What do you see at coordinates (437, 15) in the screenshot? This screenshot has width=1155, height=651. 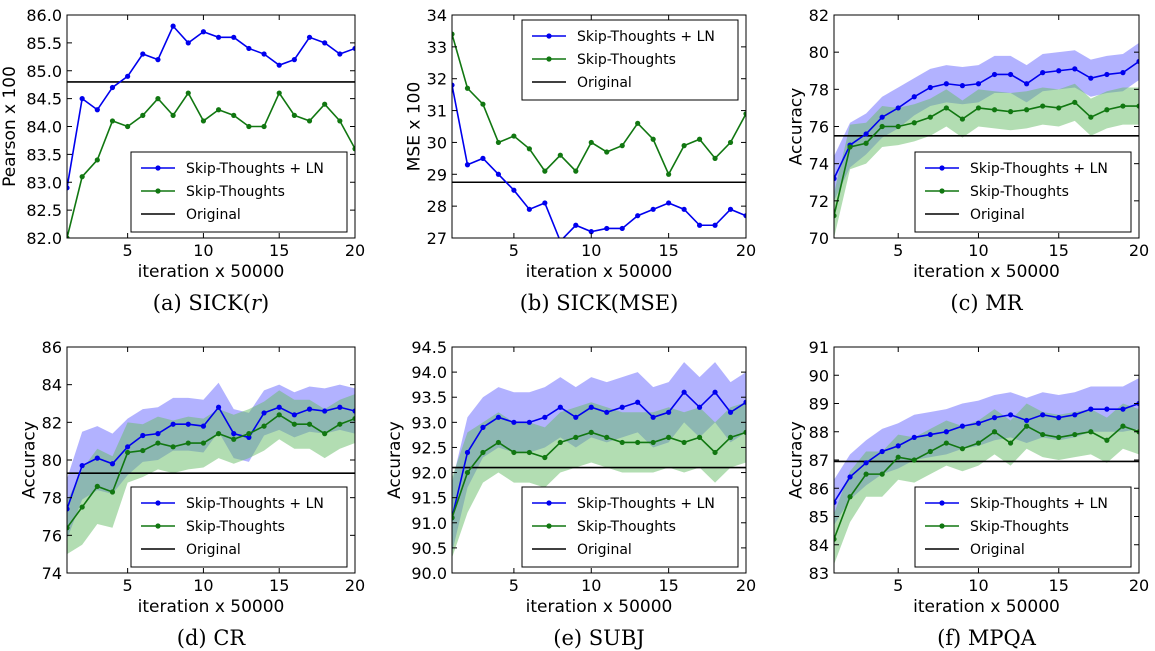 I see `y-tick-label: 34` at bounding box center [437, 15].